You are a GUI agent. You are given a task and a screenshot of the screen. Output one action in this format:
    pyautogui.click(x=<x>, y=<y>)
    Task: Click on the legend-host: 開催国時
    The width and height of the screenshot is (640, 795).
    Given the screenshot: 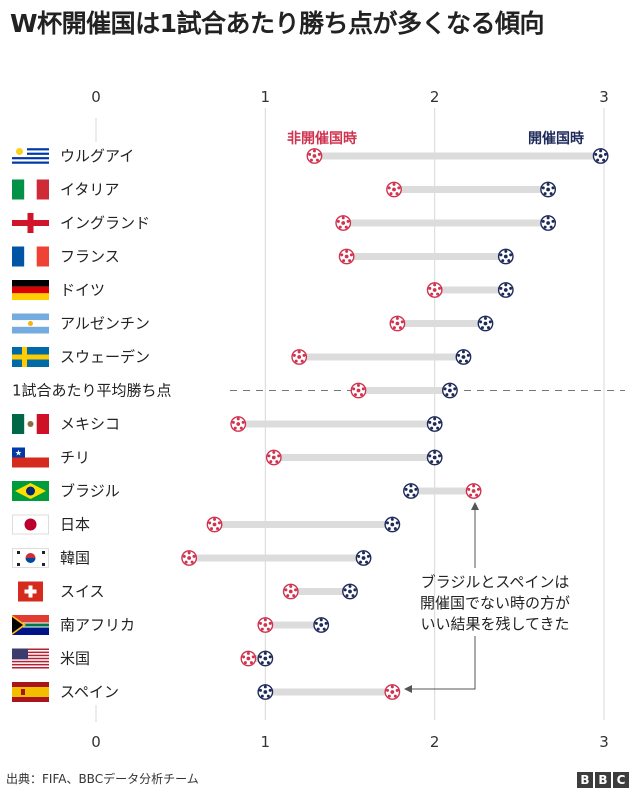 What is the action you would take?
    pyautogui.click(x=556, y=138)
    